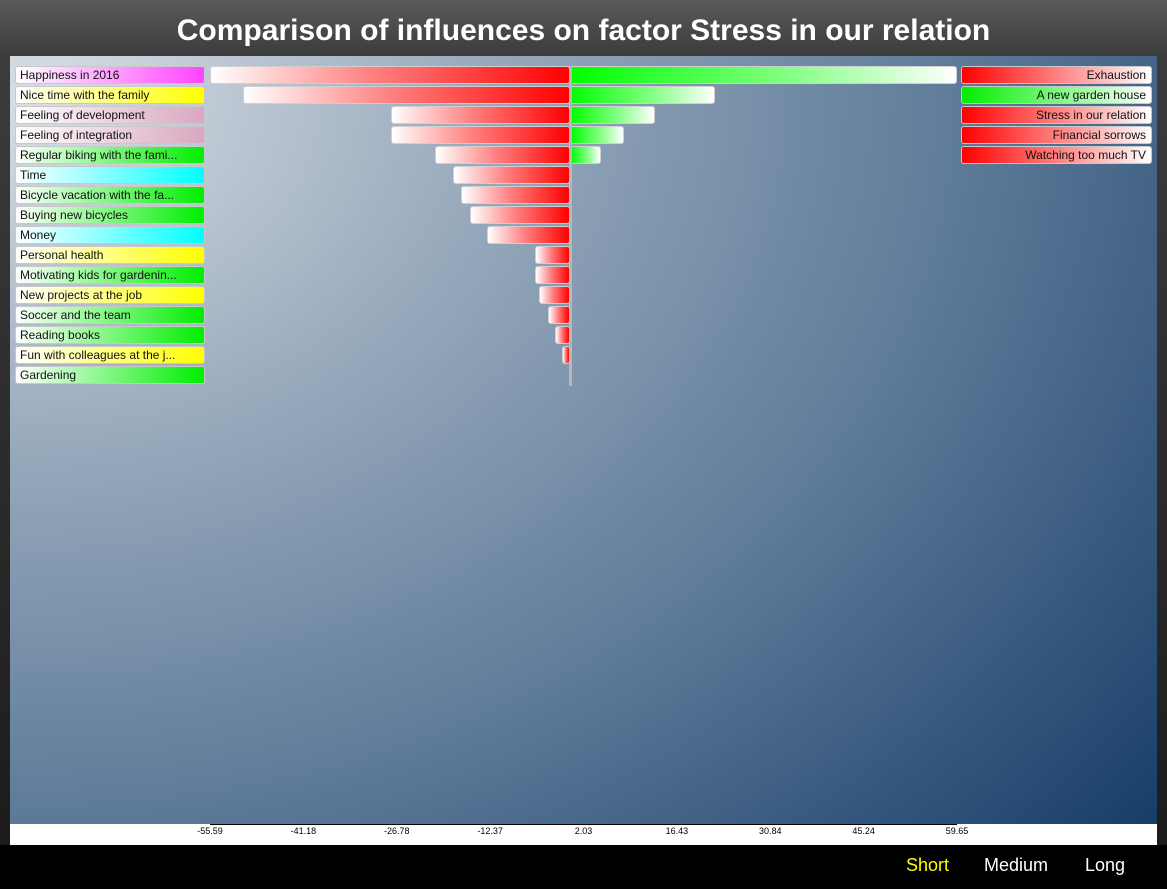  Describe the element at coordinates (1105, 865) in the screenshot. I see `long-button: Long` at that location.